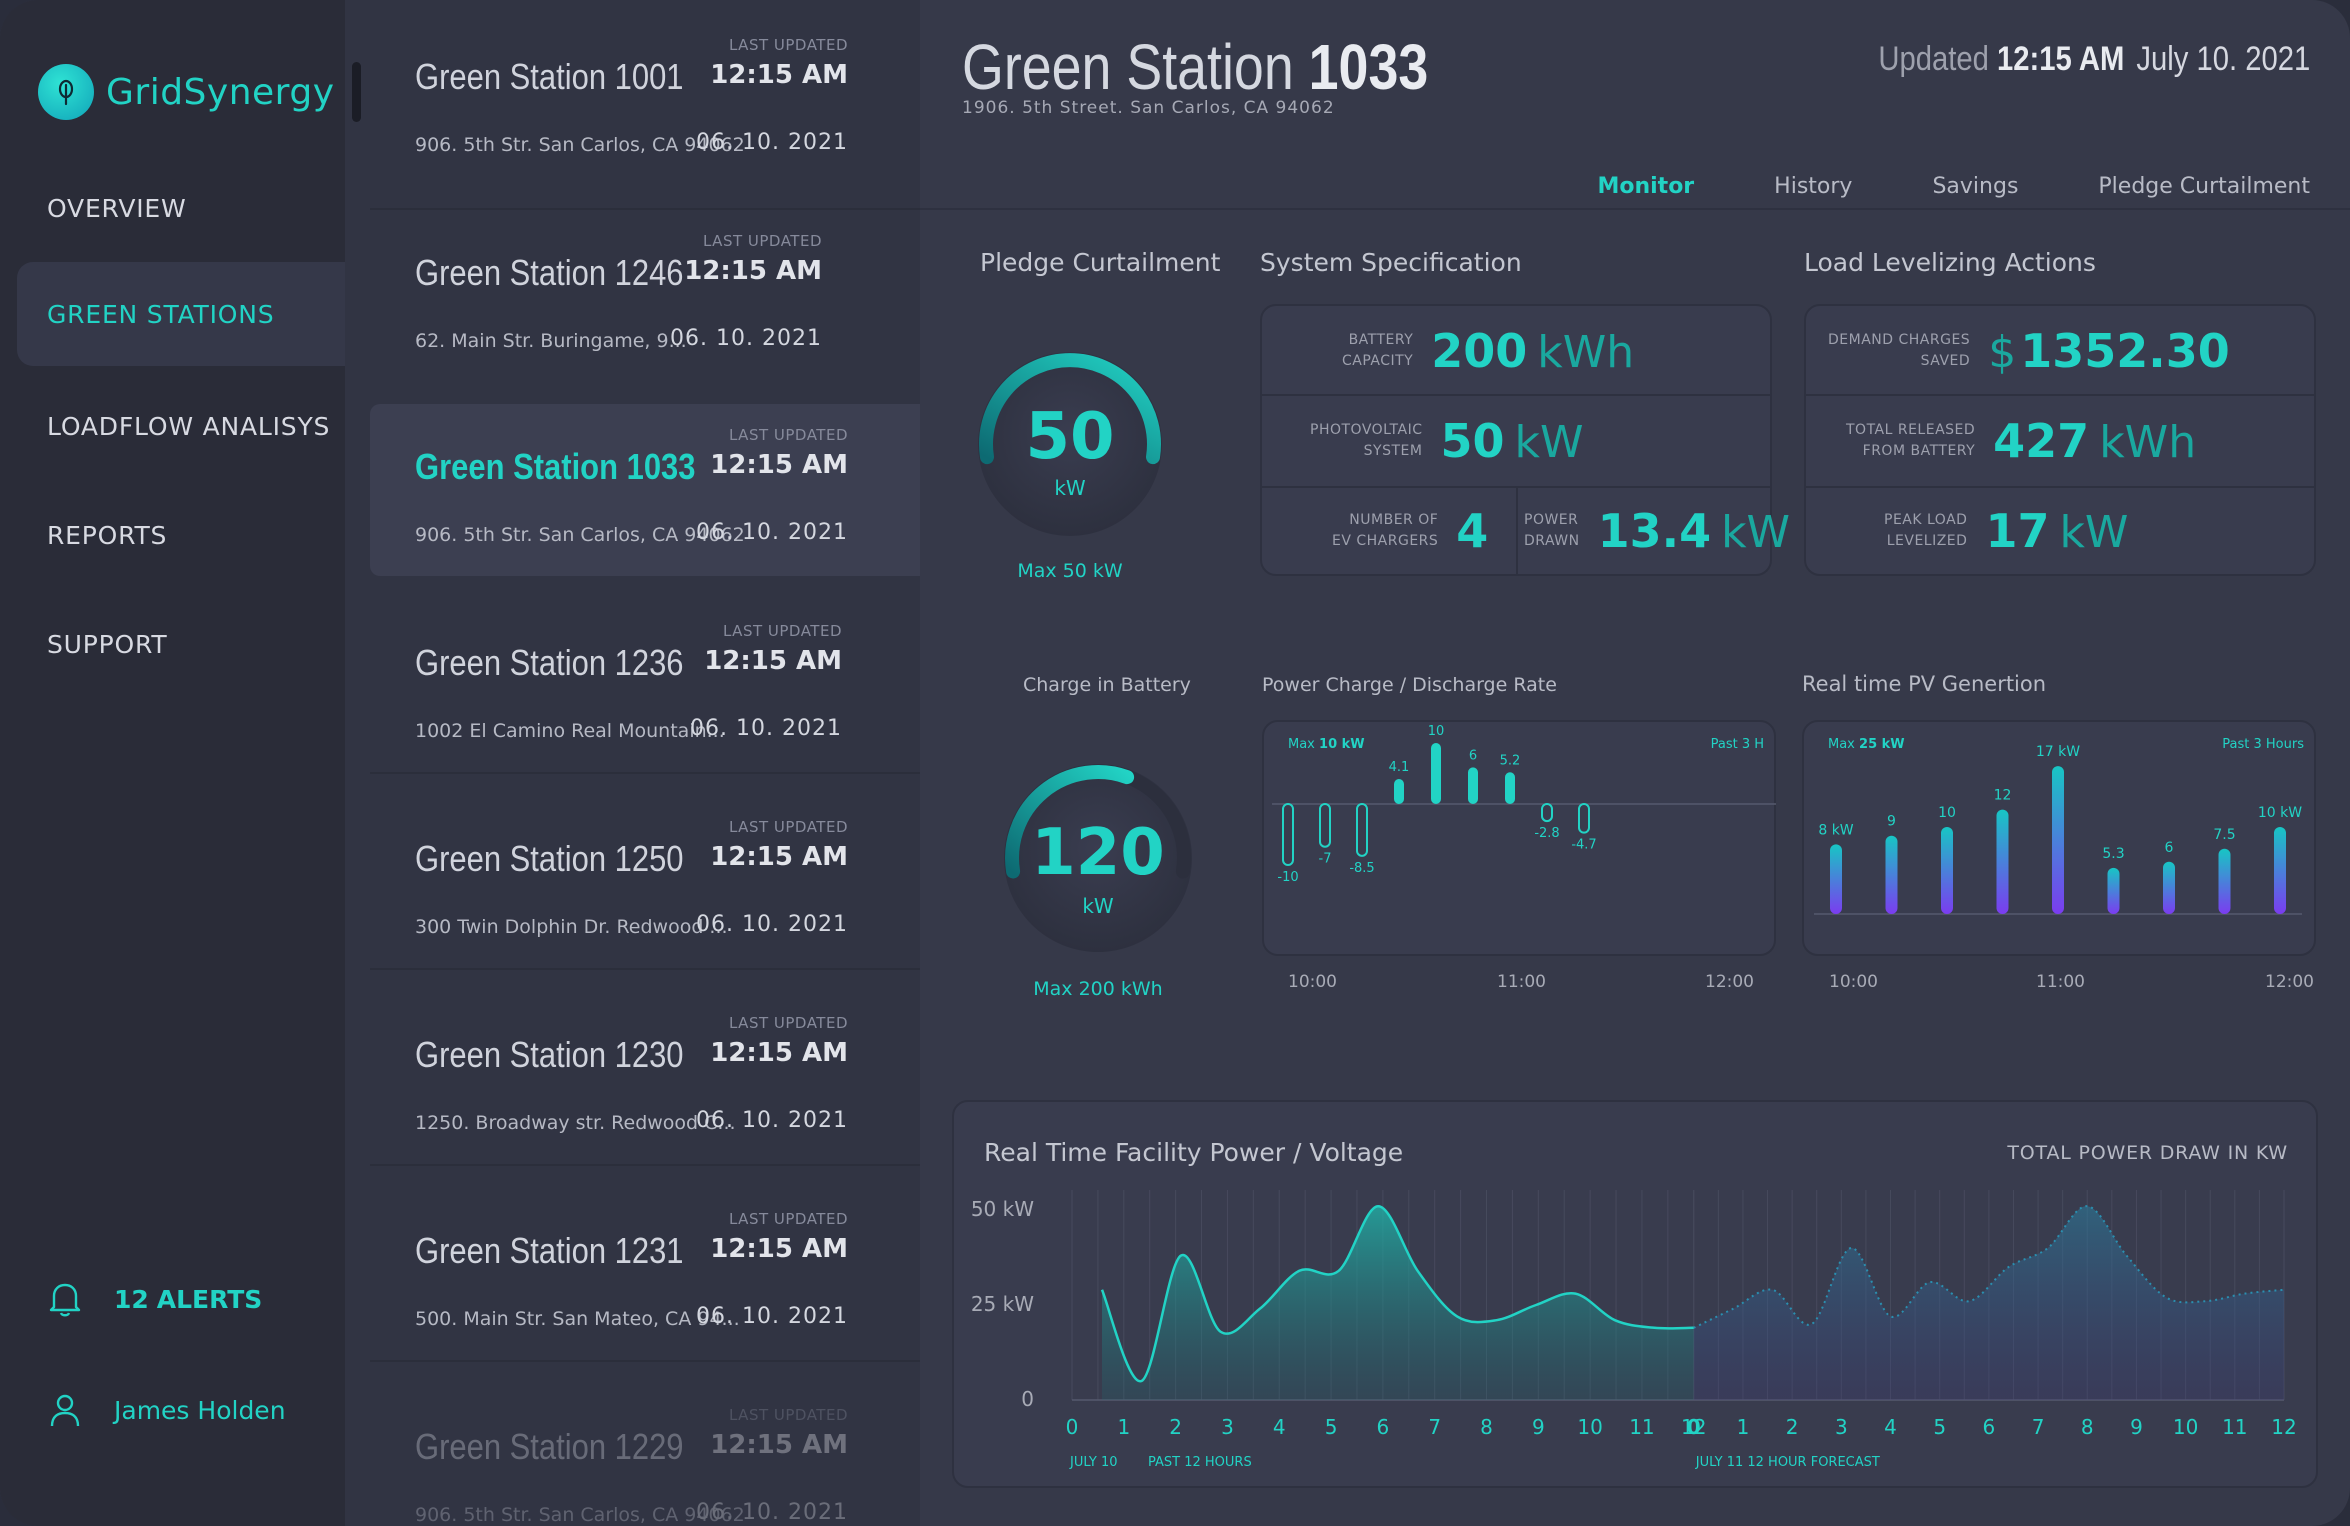 The image size is (2350, 1526). Describe the element at coordinates (1641, 1427) in the screenshot. I see `x-tick-label: 11` at that location.